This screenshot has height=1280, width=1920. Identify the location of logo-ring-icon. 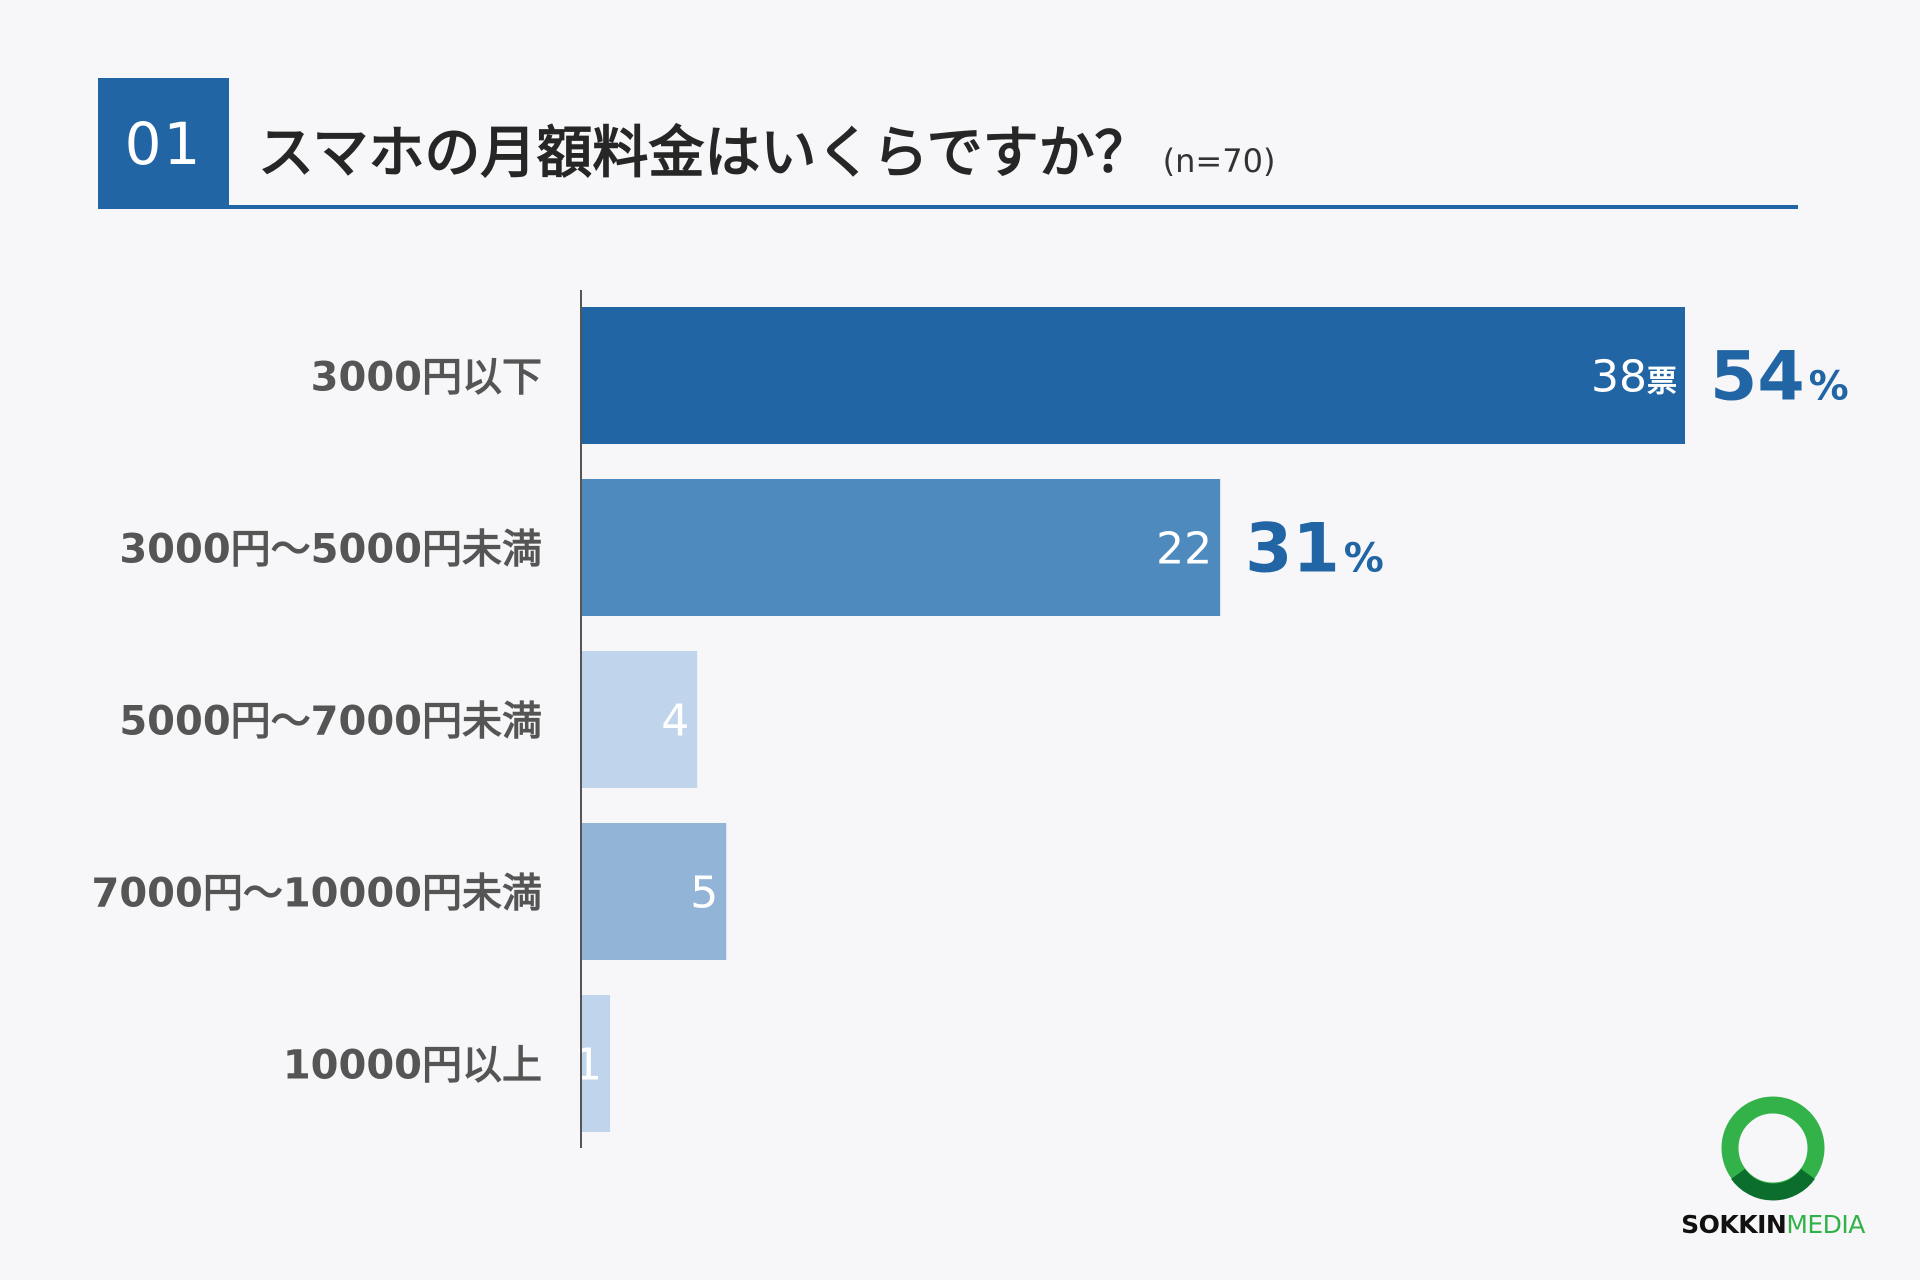
(1773, 1148).